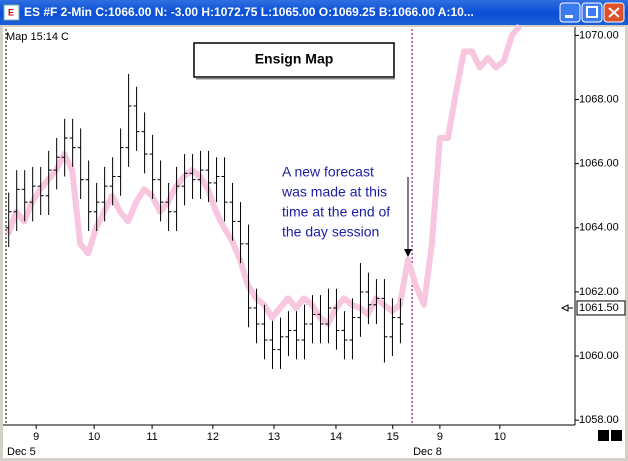 This screenshot has width=628, height=461. What do you see at coordinates (21, 452) in the screenshot?
I see `session-label: Dec 5` at bounding box center [21, 452].